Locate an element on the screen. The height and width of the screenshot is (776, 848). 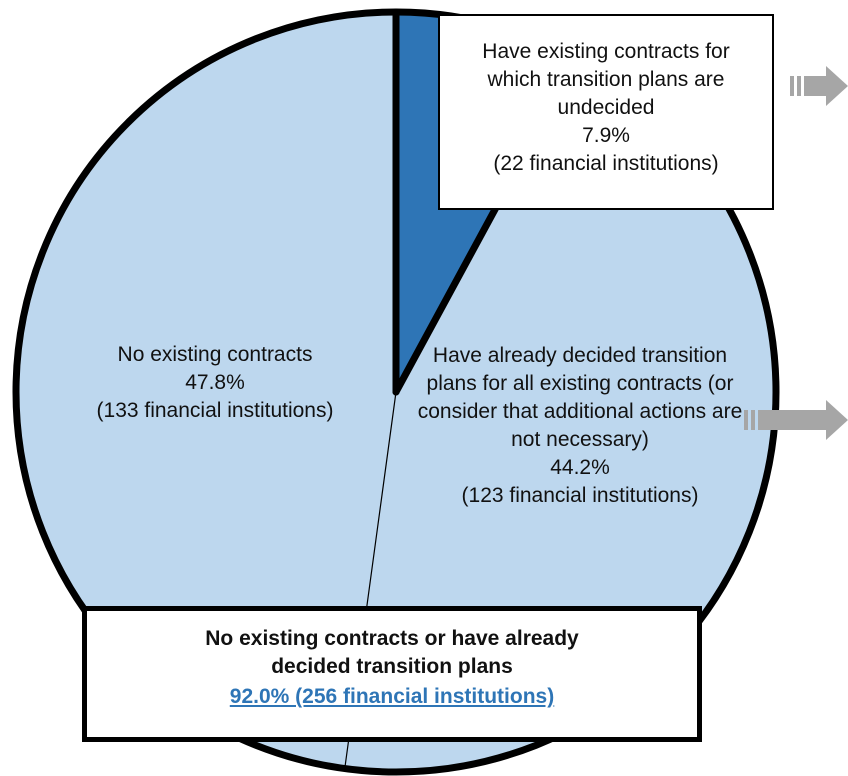
value-label: 44.2% is located at coordinates (580, 467).